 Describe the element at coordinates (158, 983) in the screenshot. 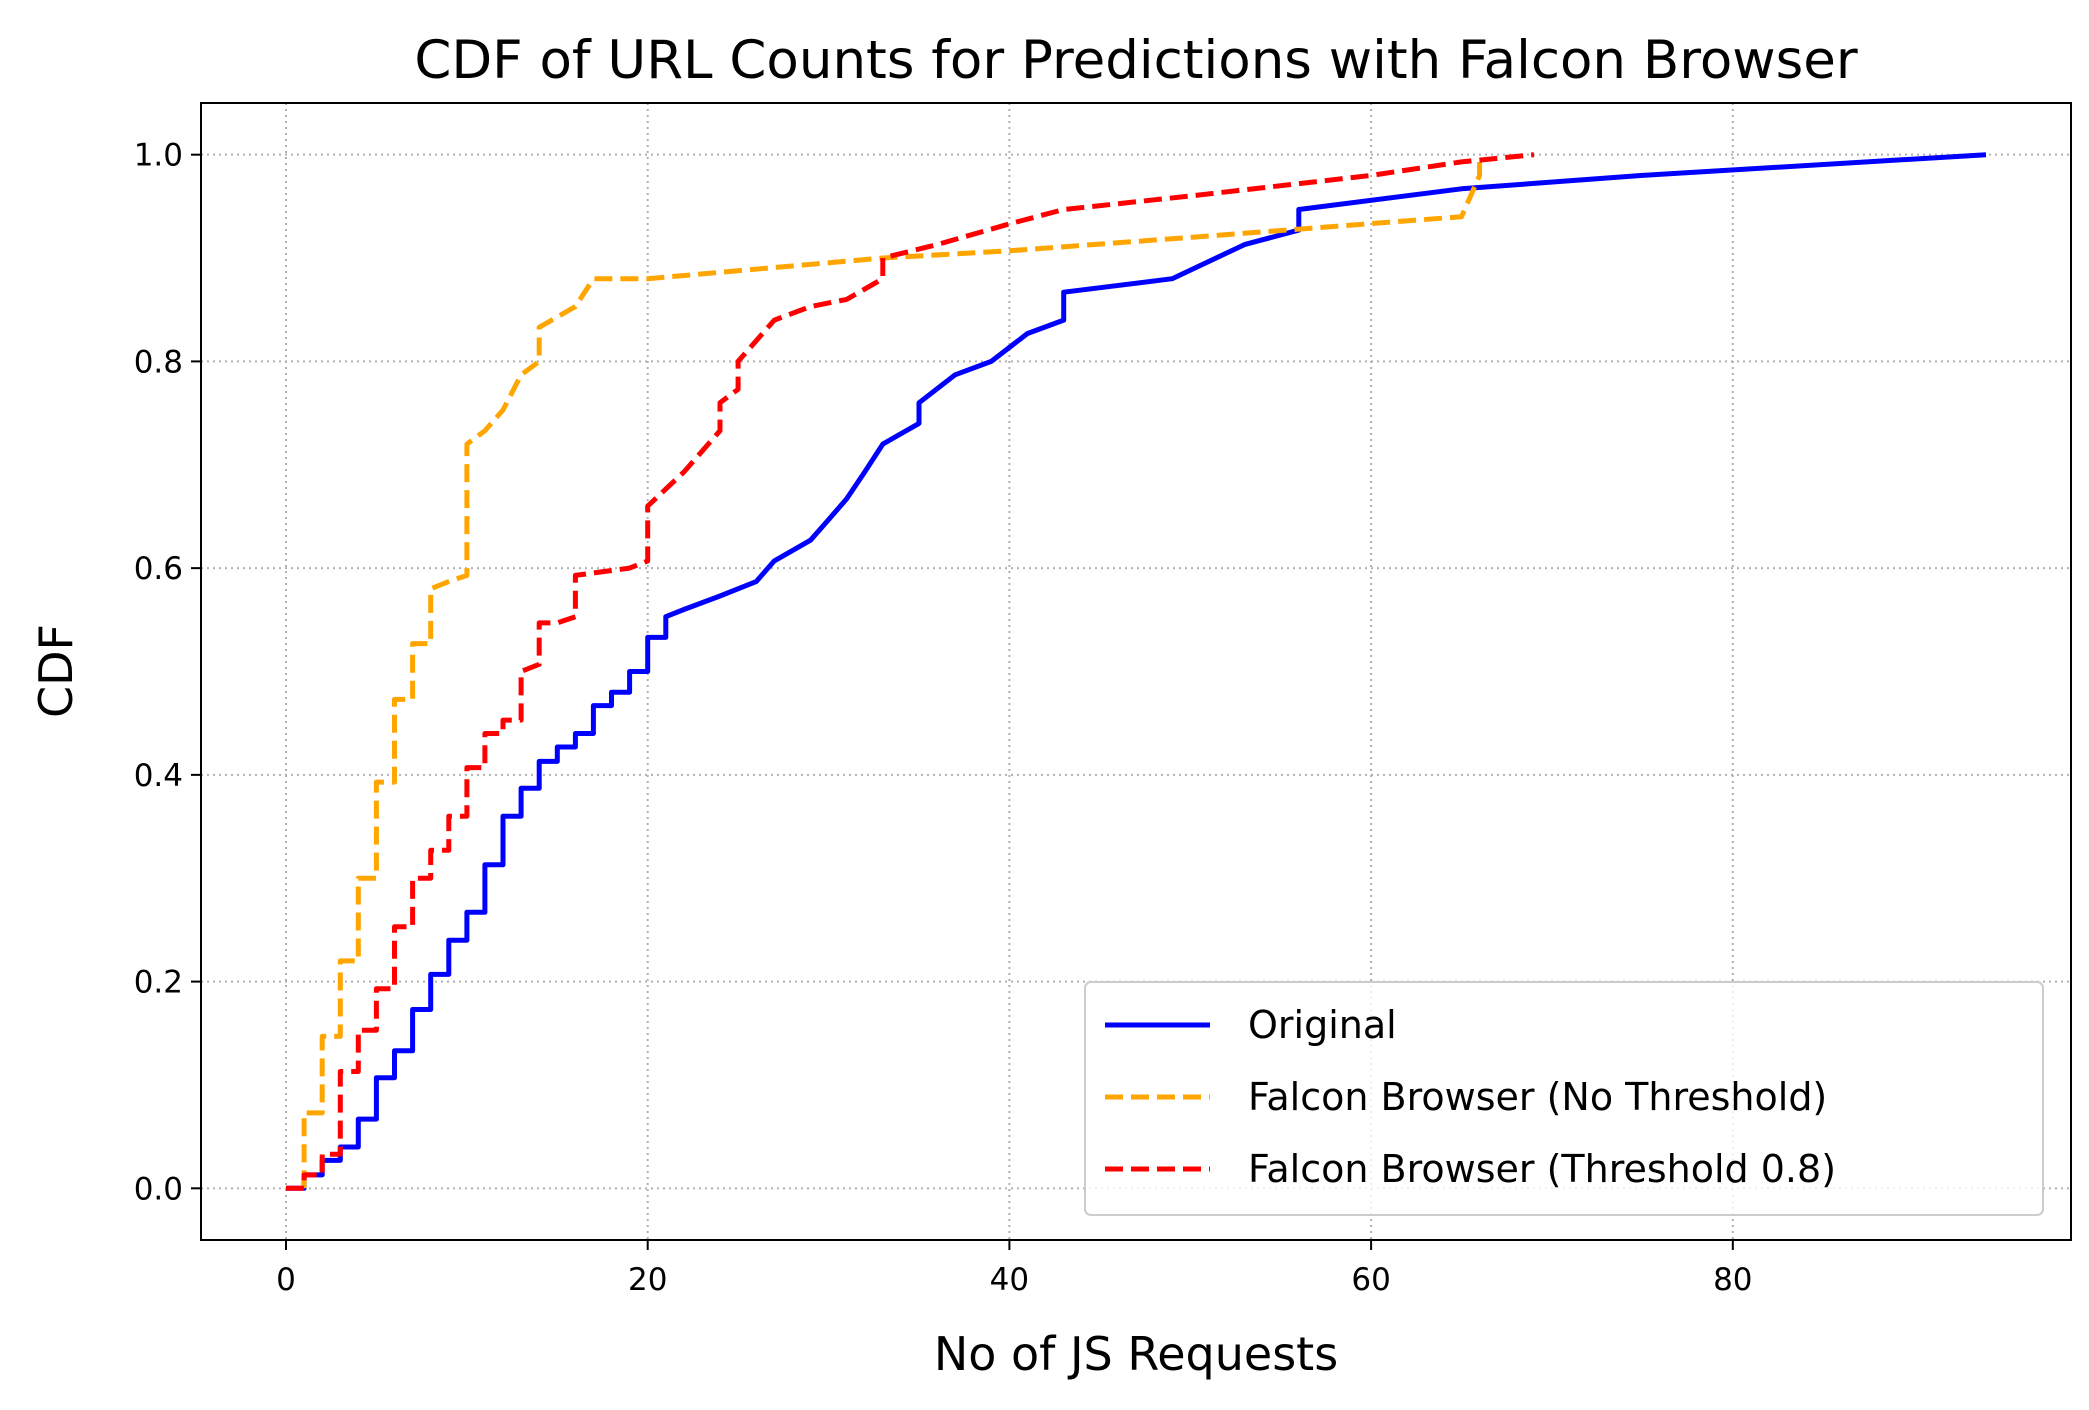

I see `y-tick-label: 0.2` at that location.